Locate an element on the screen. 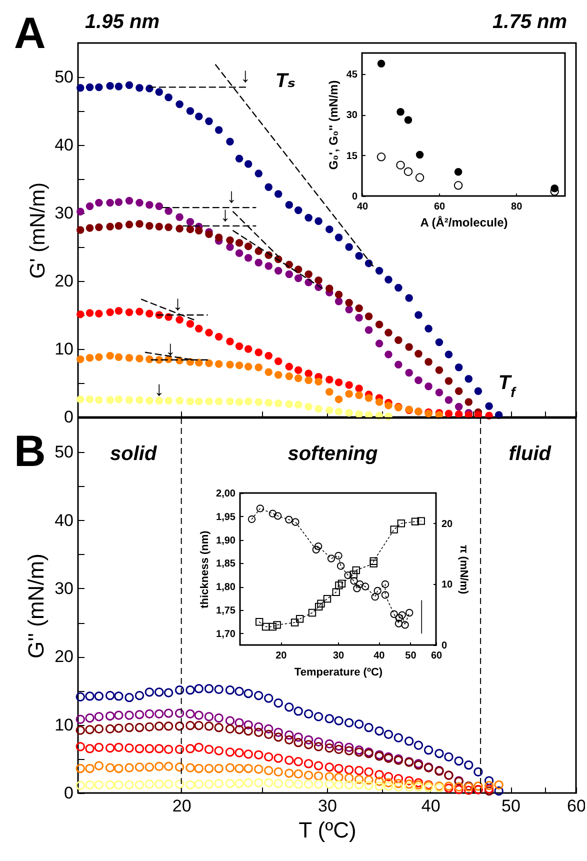  annotation: T$_{f}$ is located at coordinates (507, 386).